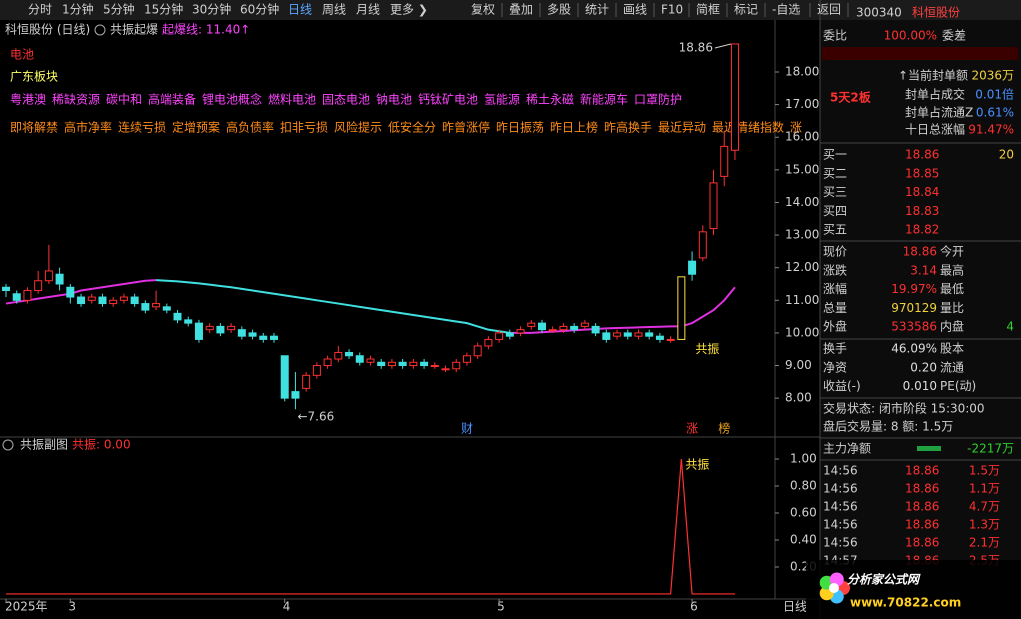  Describe the element at coordinates (40, 10) in the screenshot. I see `period-tab: 分时` at that location.